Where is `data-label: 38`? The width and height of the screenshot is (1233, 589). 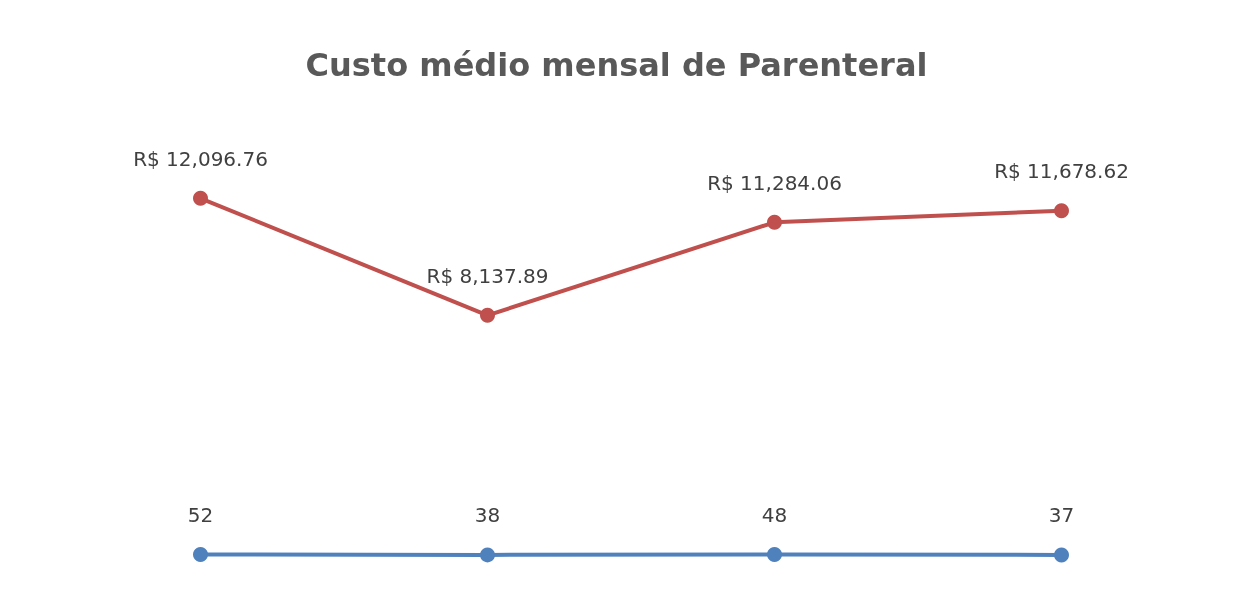
data-label: 38 is located at coordinates (487, 515).